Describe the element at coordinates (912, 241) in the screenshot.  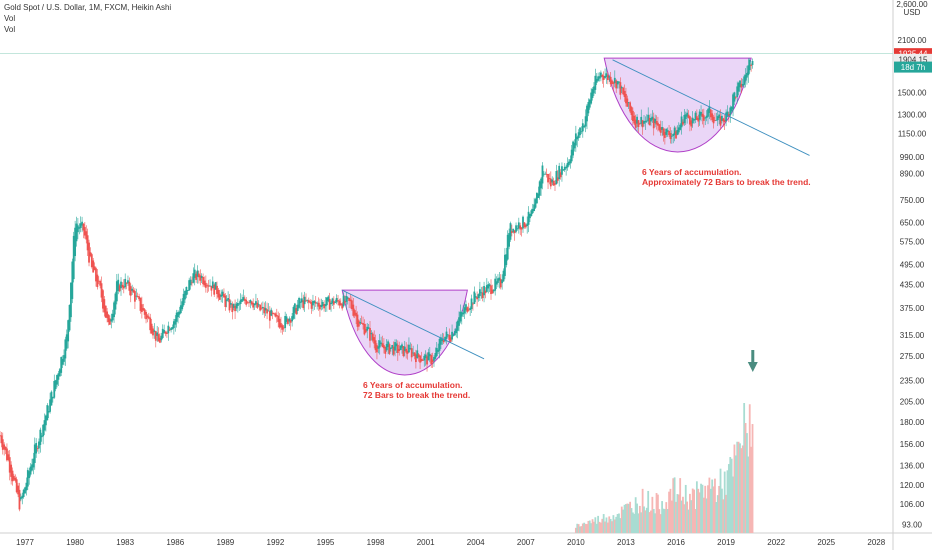
I see `price-tick-label: 575.00` at that location.